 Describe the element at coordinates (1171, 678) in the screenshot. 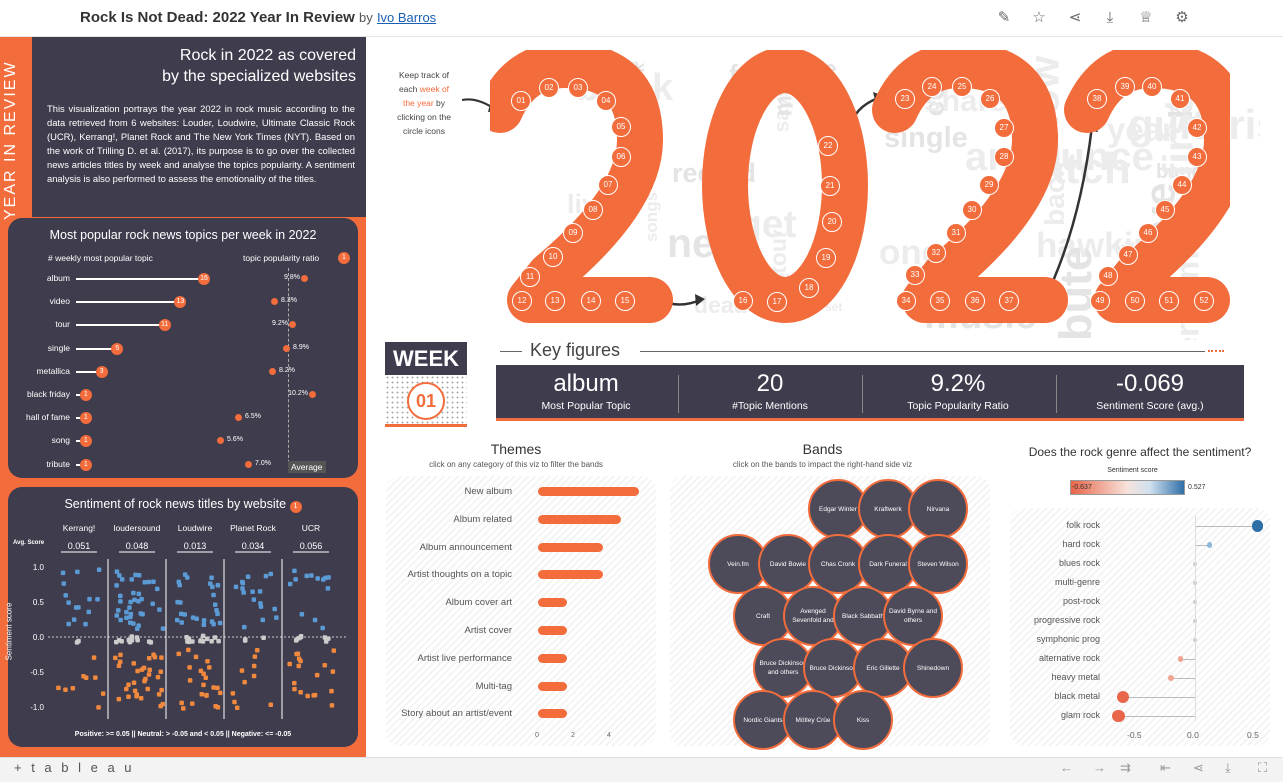

I see `genre-dot` at that location.